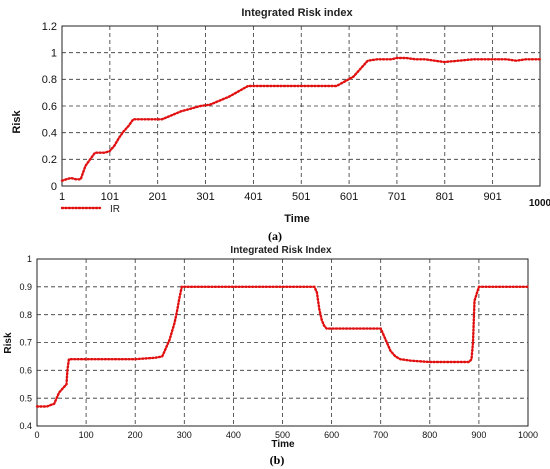 The image size is (550, 469). What do you see at coordinates (86, 435) in the screenshot?
I see `chartB-x-tick-label: 100` at bounding box center [86, 435].